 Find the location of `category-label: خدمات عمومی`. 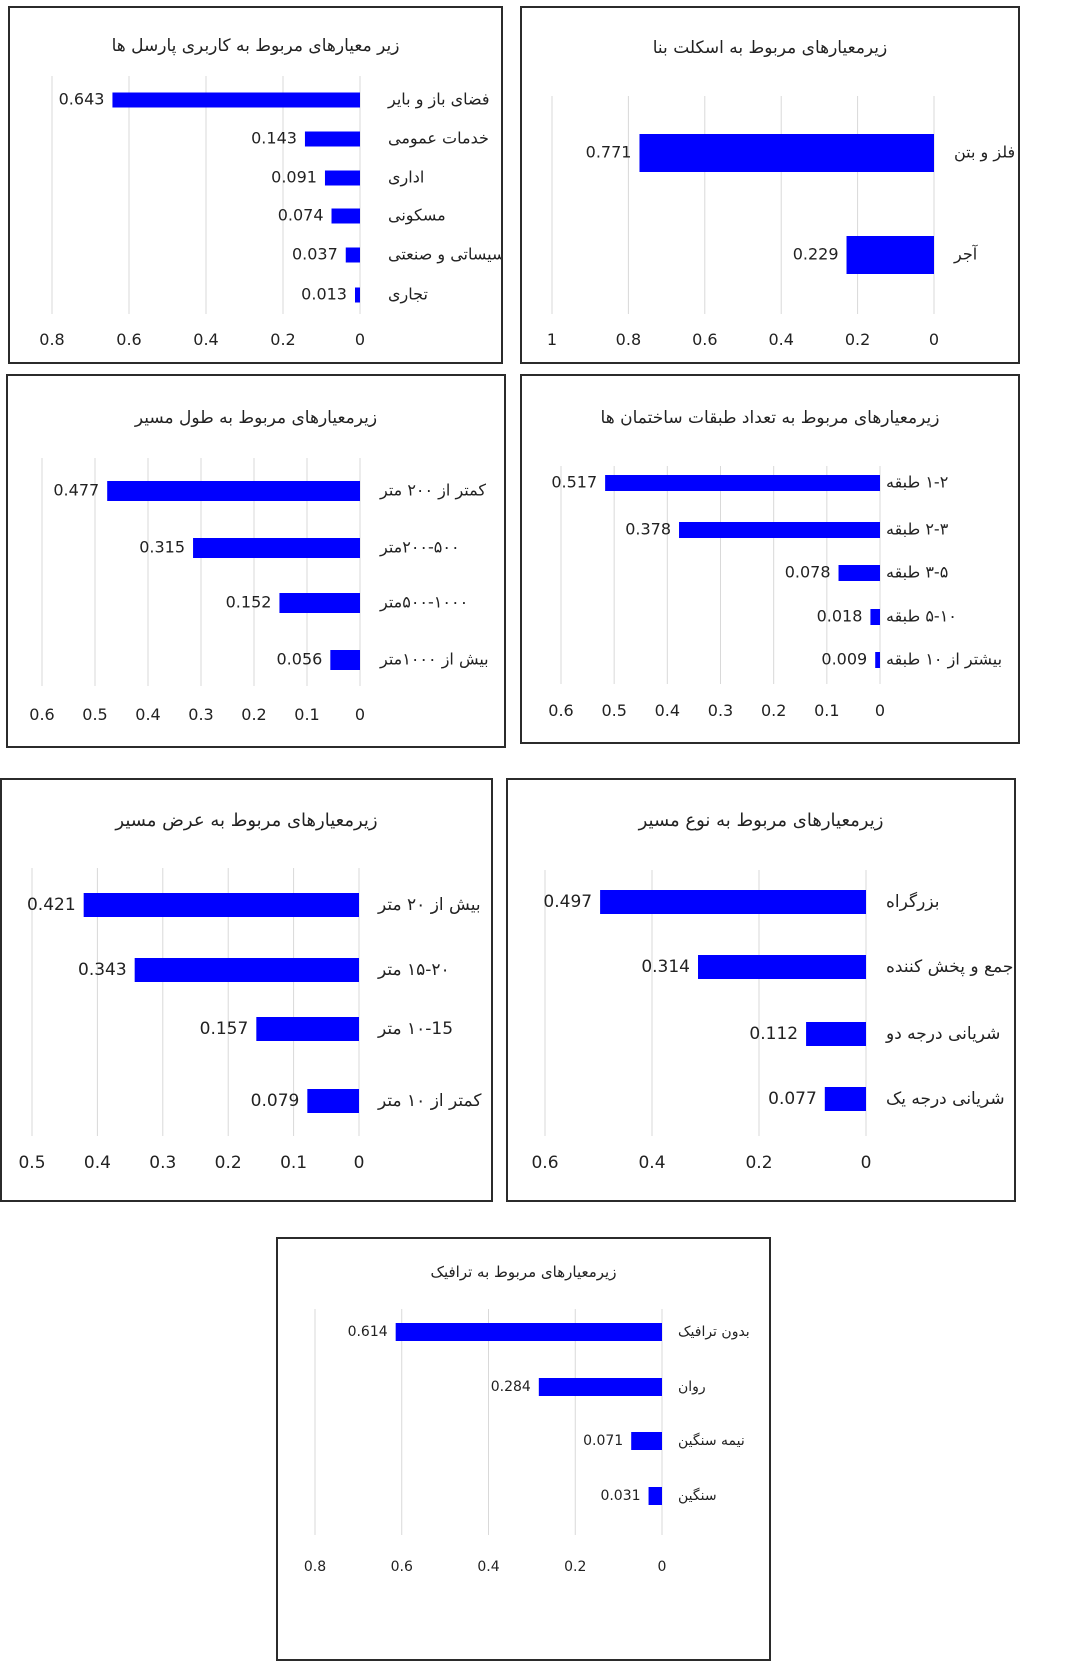

category-label: خدمات عمومی is located at coordinates (438, 139).